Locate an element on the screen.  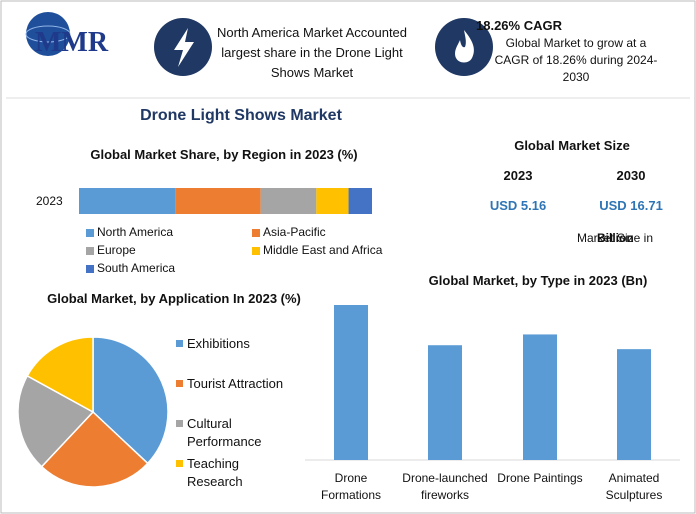
icon-circle is located at coordinates (464, 47).